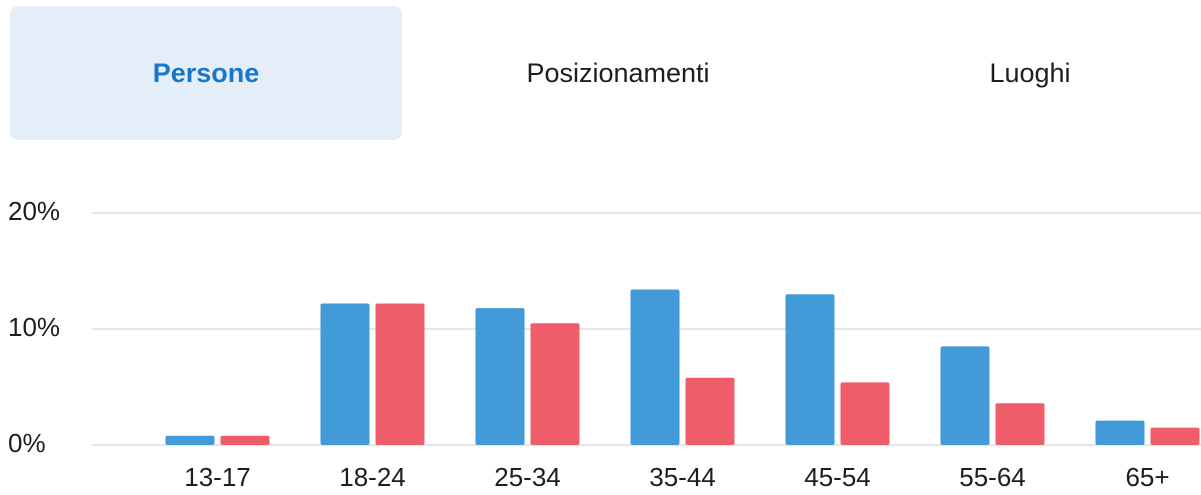  I want to click on x-tick-label: 55-64, so click(992, 477).